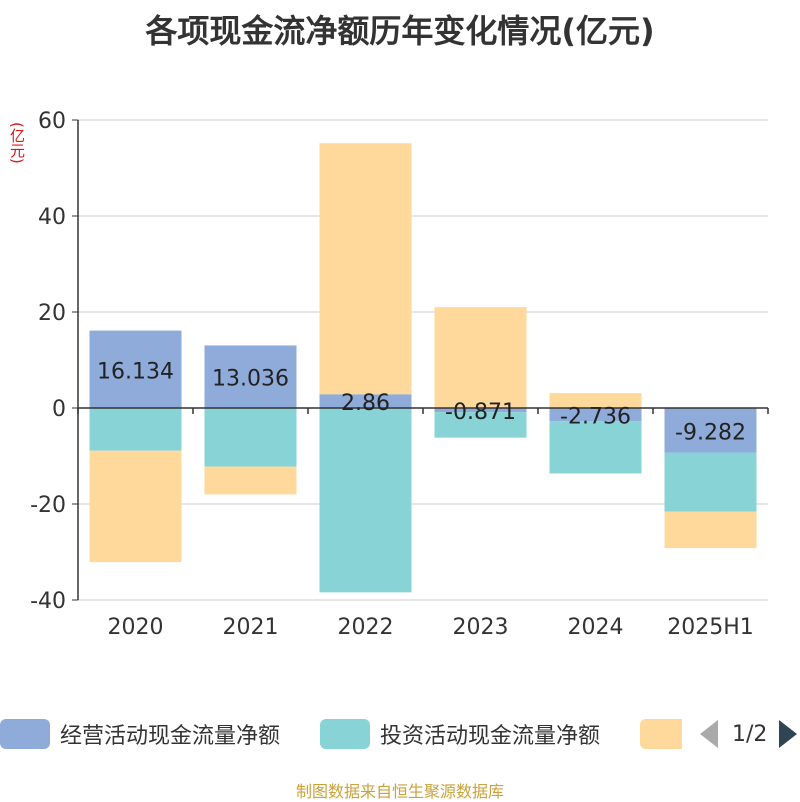  What do you see at coordinates (366, 627) in the screenshot?
I see `x-tick-label: 2022` at bounding box center [366, 627].